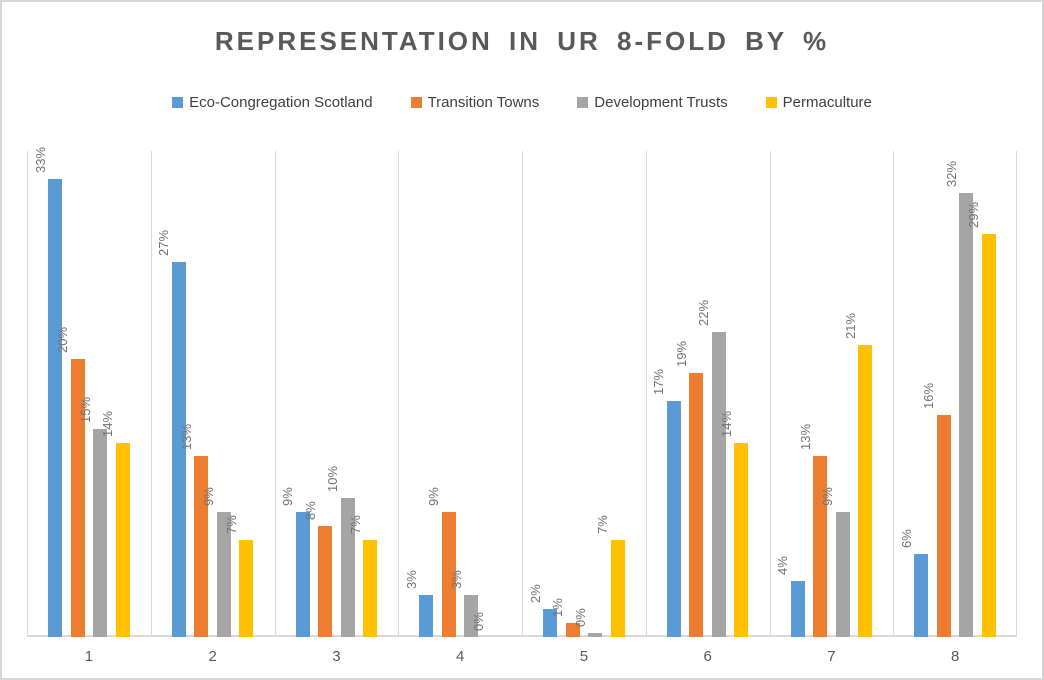 The image size is (1044, 680). Describe the element at coordinates (483, 102) in the screenshot. I see `legend-label: Transition Towns` at that location.